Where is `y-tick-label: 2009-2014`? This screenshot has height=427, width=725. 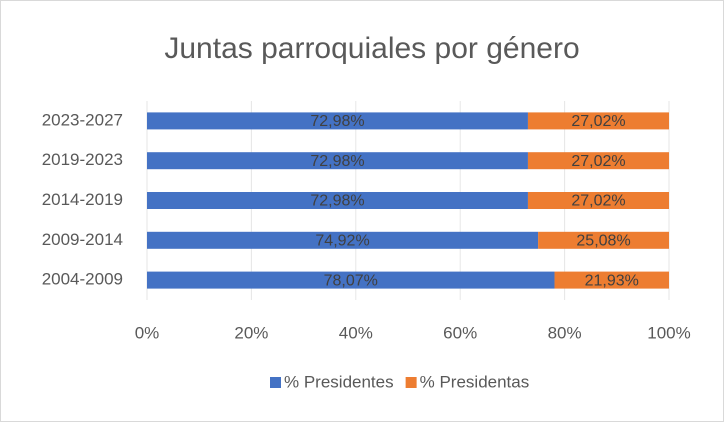
y-tick-label: 2009-2014 is located at coordinates (82, 239).